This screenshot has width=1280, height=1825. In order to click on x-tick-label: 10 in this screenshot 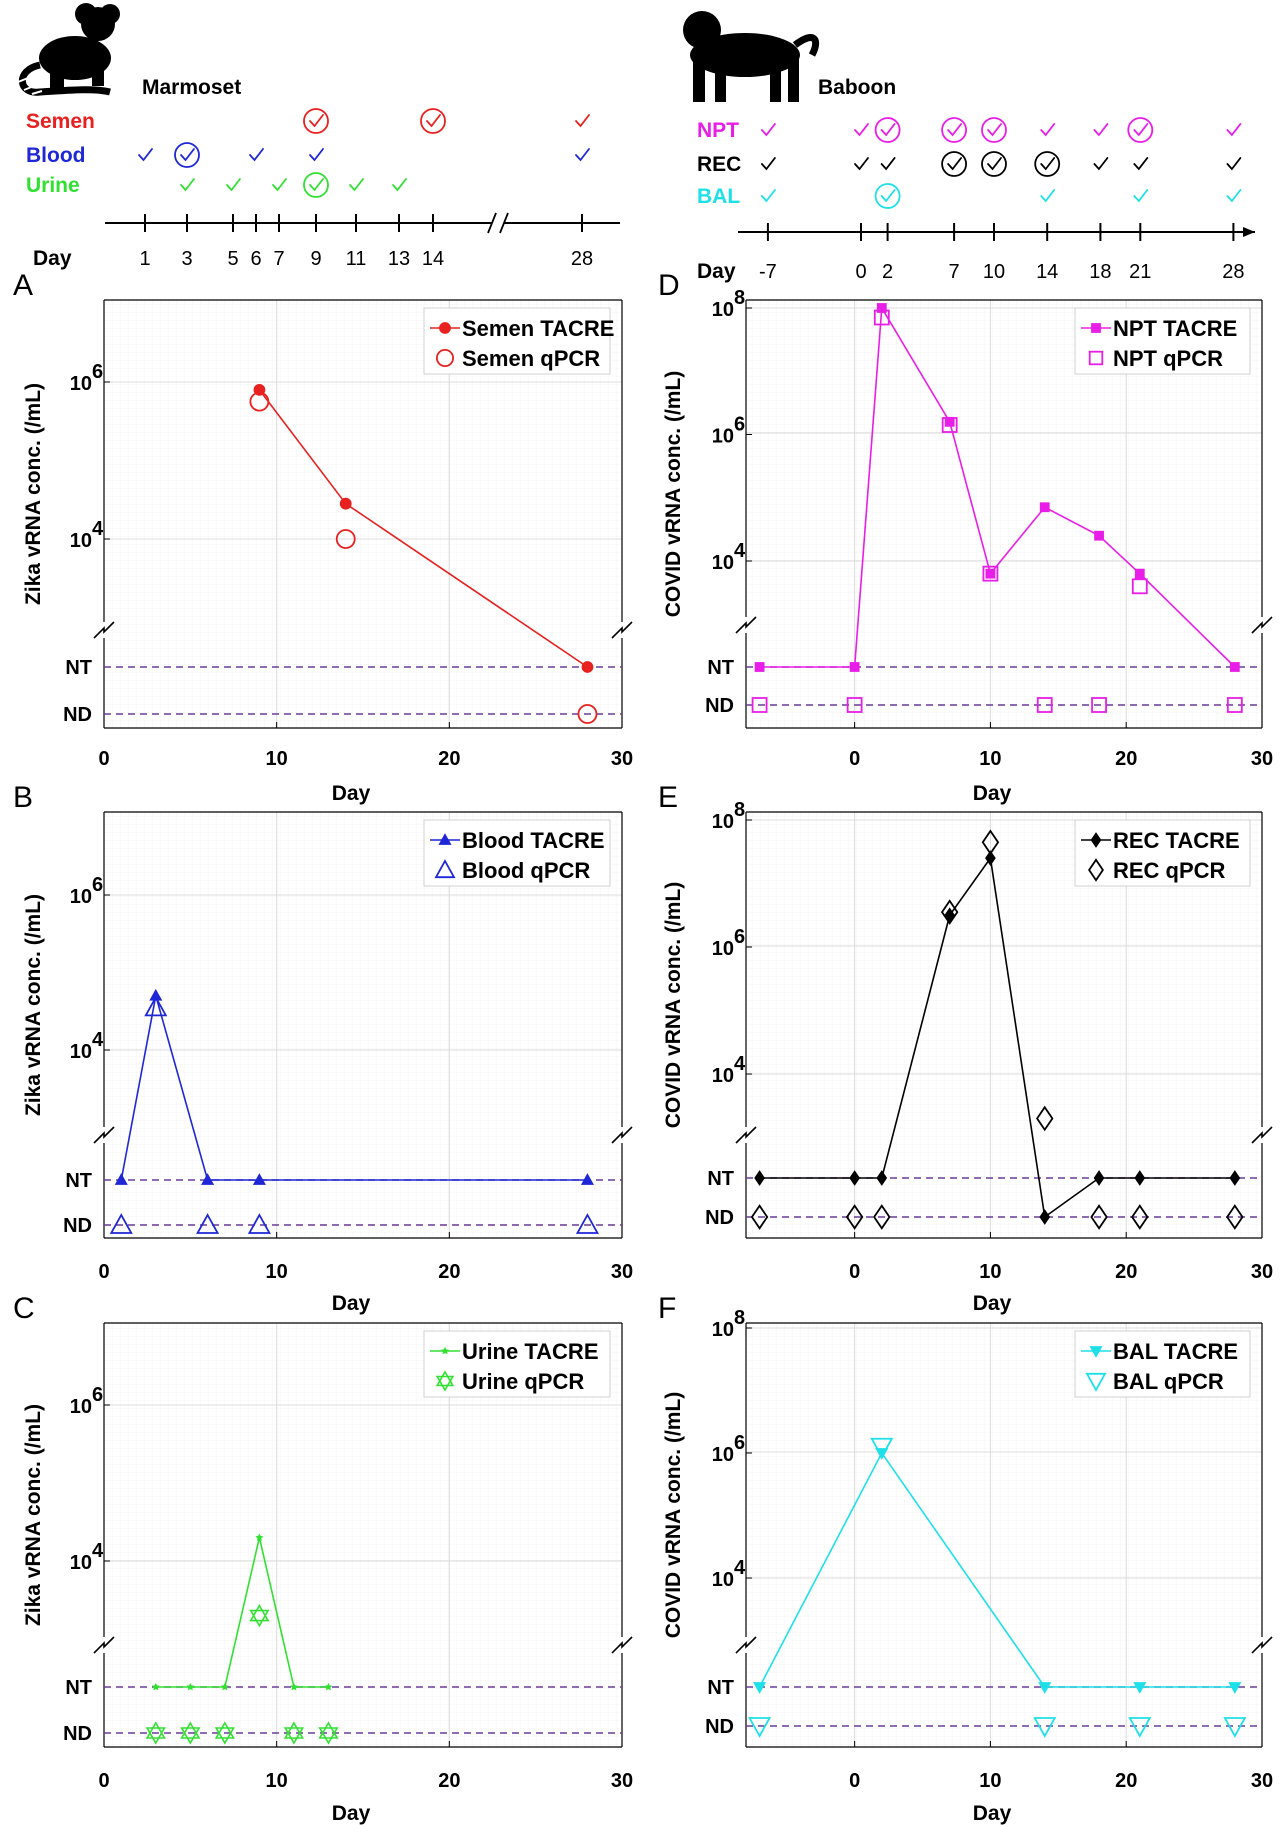, I will do `click(990, 1781)`.